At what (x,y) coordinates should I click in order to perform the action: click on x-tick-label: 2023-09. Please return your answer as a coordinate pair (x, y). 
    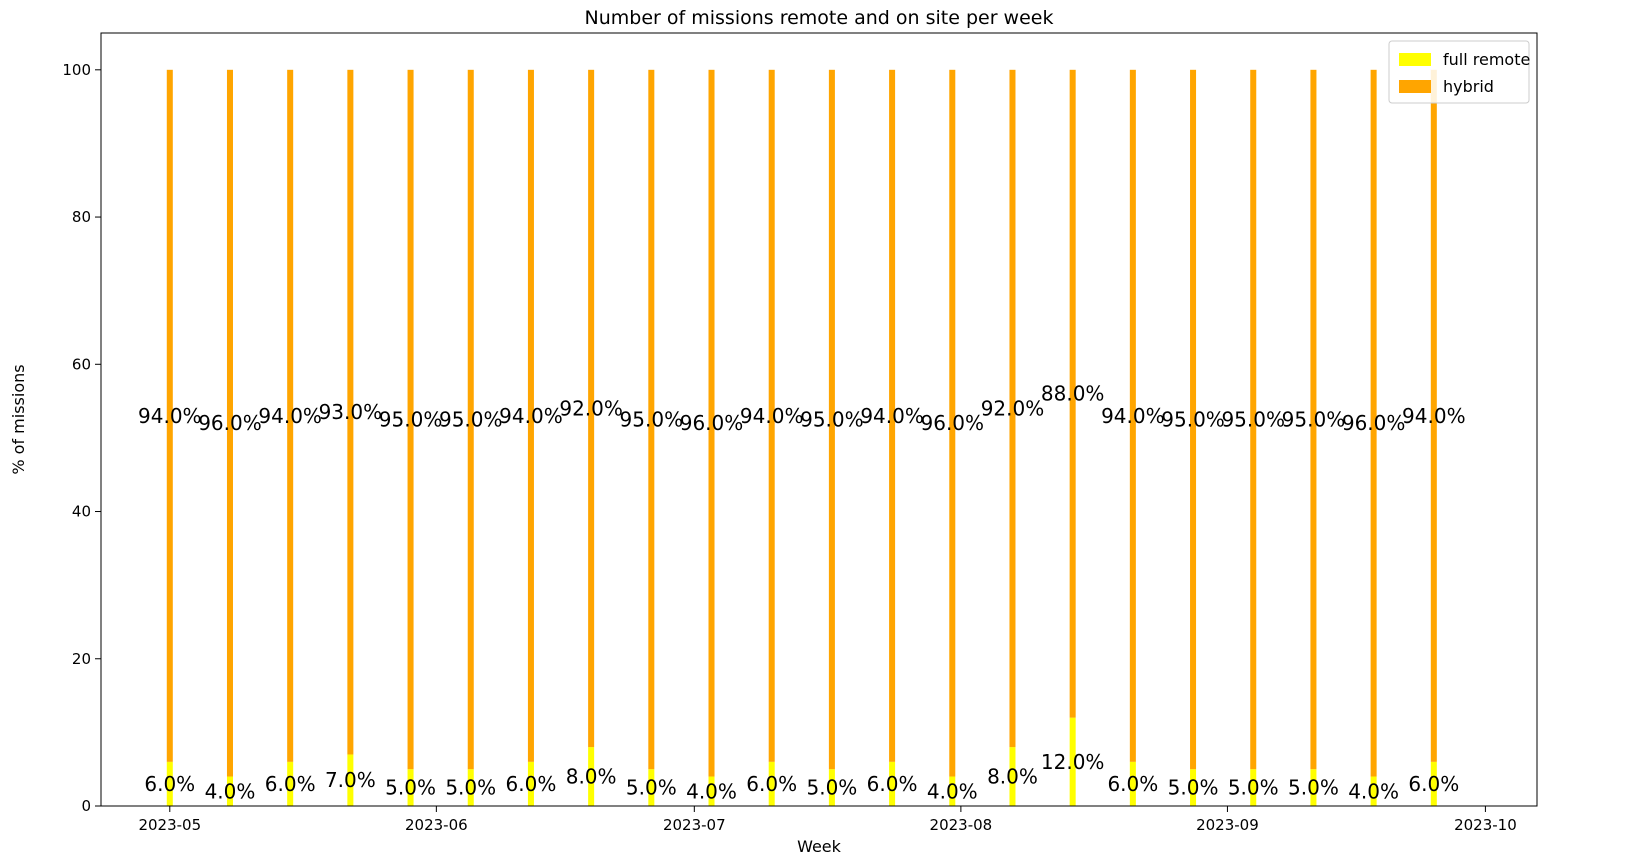
    Looking at the image, I should click on (1227, 825).